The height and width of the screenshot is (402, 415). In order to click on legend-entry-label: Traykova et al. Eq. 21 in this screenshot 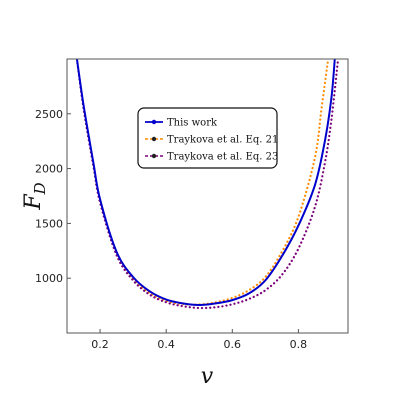, I will do `click(222, 140)`.